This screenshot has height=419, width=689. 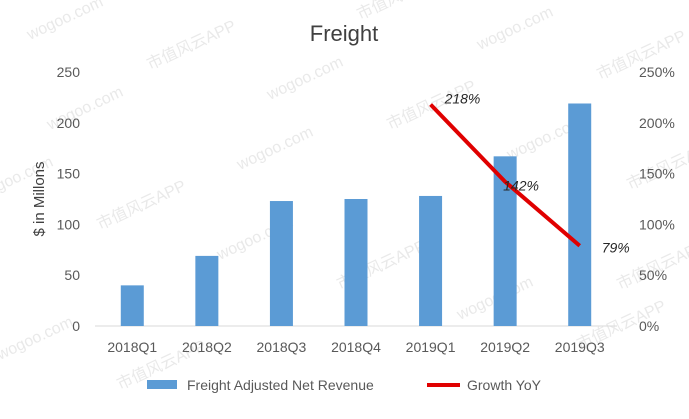 I want to click on left-axis-ticks: 0 50 100 150 200 250, so click(x=69, y=199).